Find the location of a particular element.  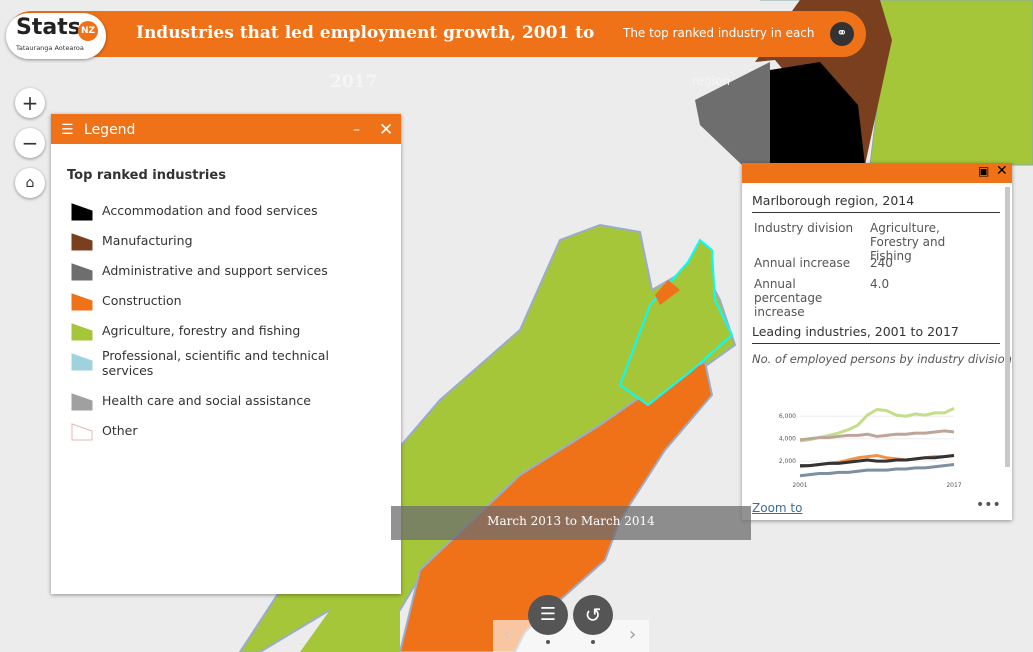

history-button: ↺ is located at coordinates (593, 615).